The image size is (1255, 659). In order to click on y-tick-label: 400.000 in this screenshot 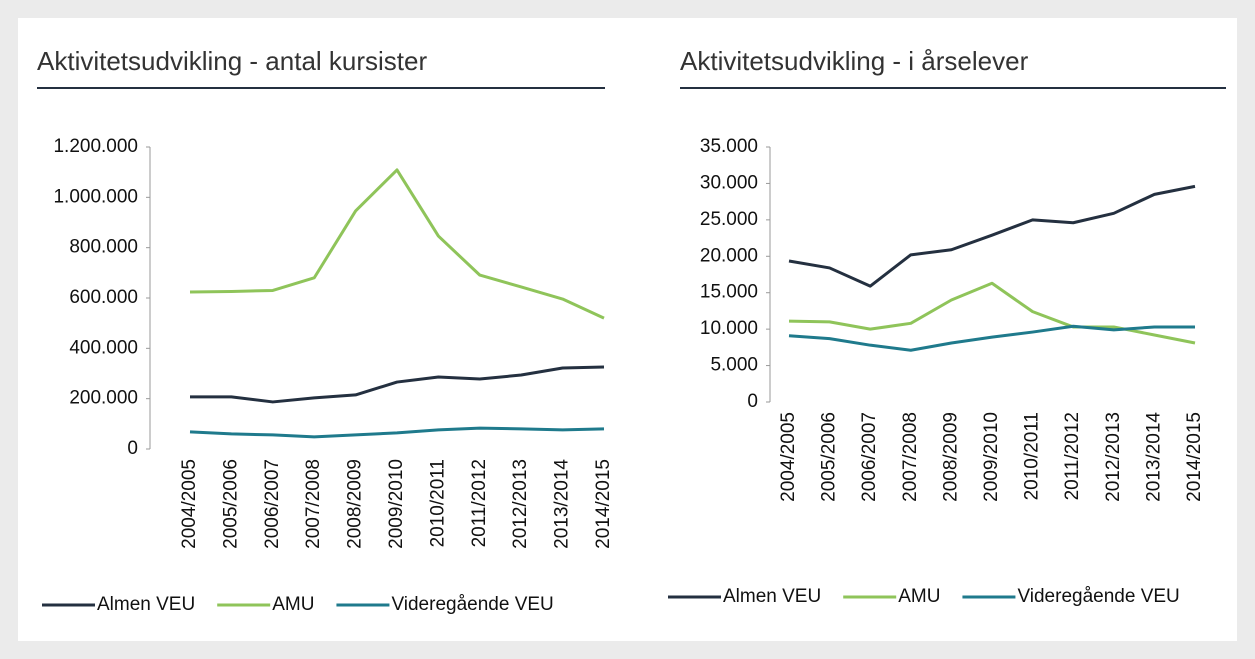, I will do `click(103, 347)`.